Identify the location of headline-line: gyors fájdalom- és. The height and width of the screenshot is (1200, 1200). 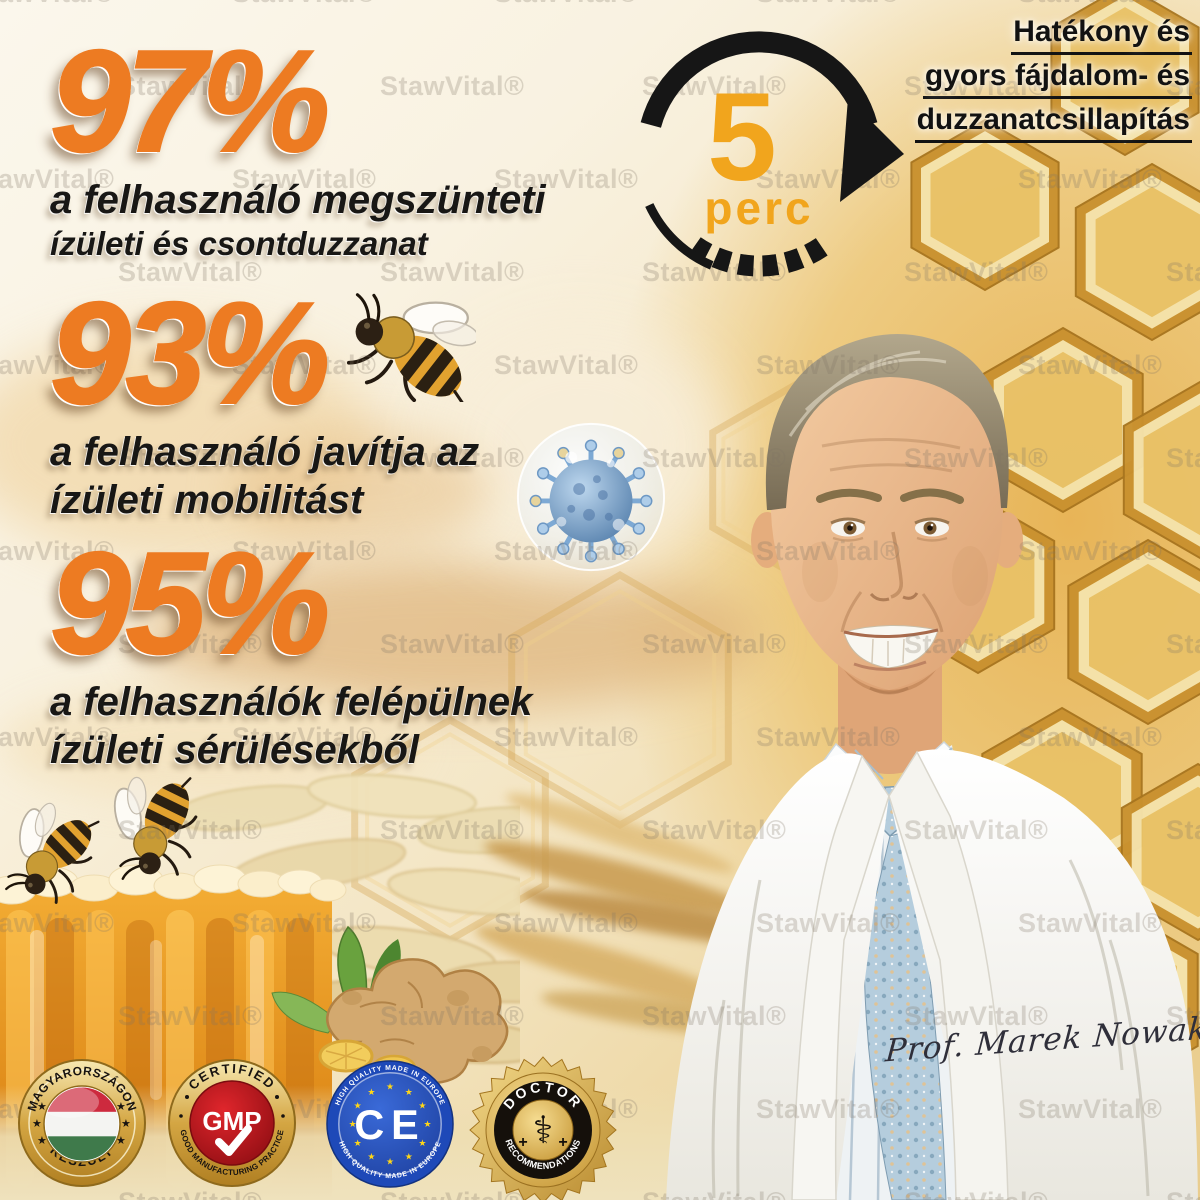
(1057, 77).